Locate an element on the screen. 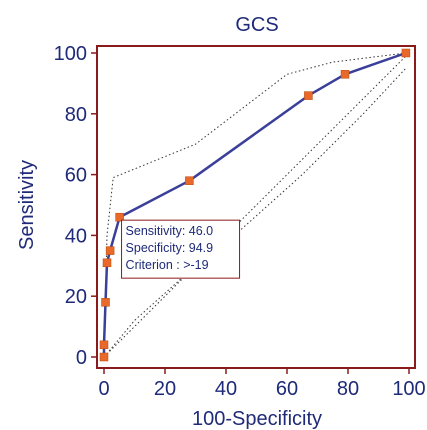 This screenshot has height=430, width=427. x-tick-label: 100 is located at coordinates (408, 389).